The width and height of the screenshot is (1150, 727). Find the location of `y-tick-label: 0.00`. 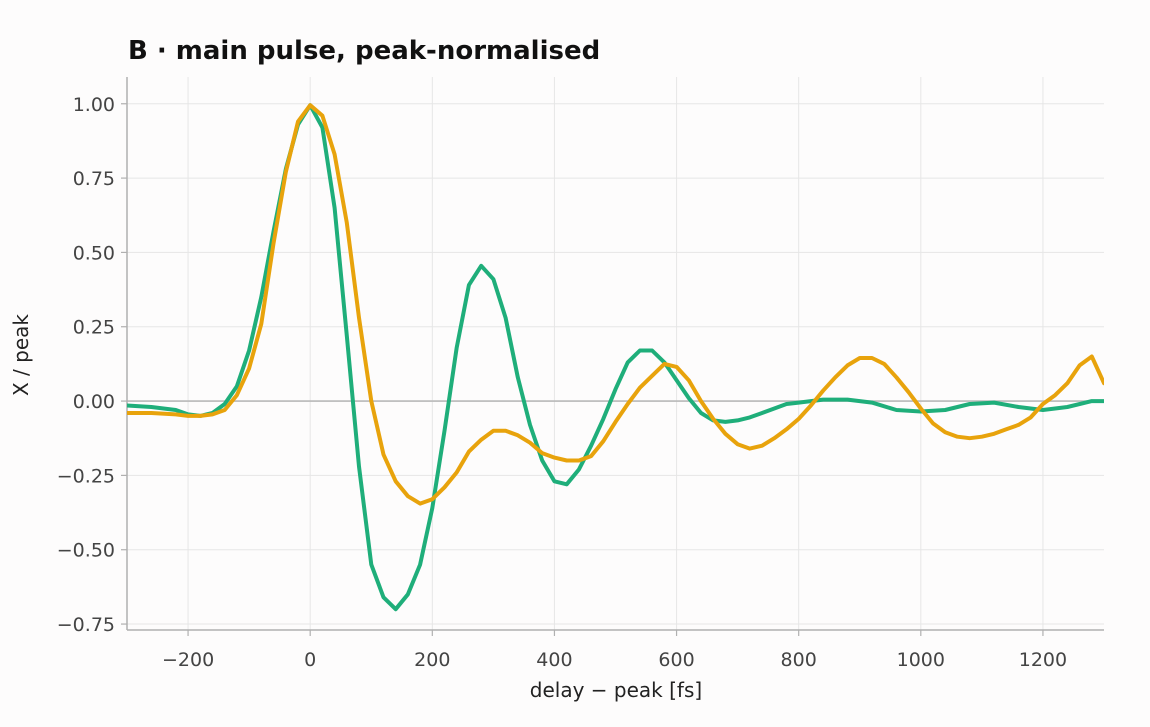

y-tick-label: 0.00 is located at coordinates (94, 402).